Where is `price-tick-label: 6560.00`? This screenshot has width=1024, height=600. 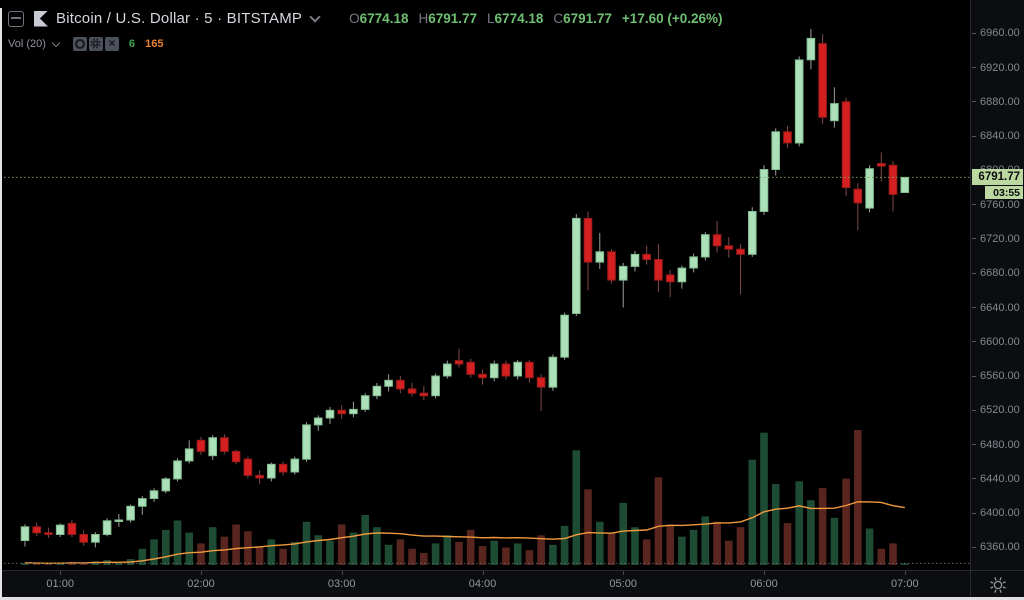
price-tick-label: 6560.00 is located at coordinates (997, 376).